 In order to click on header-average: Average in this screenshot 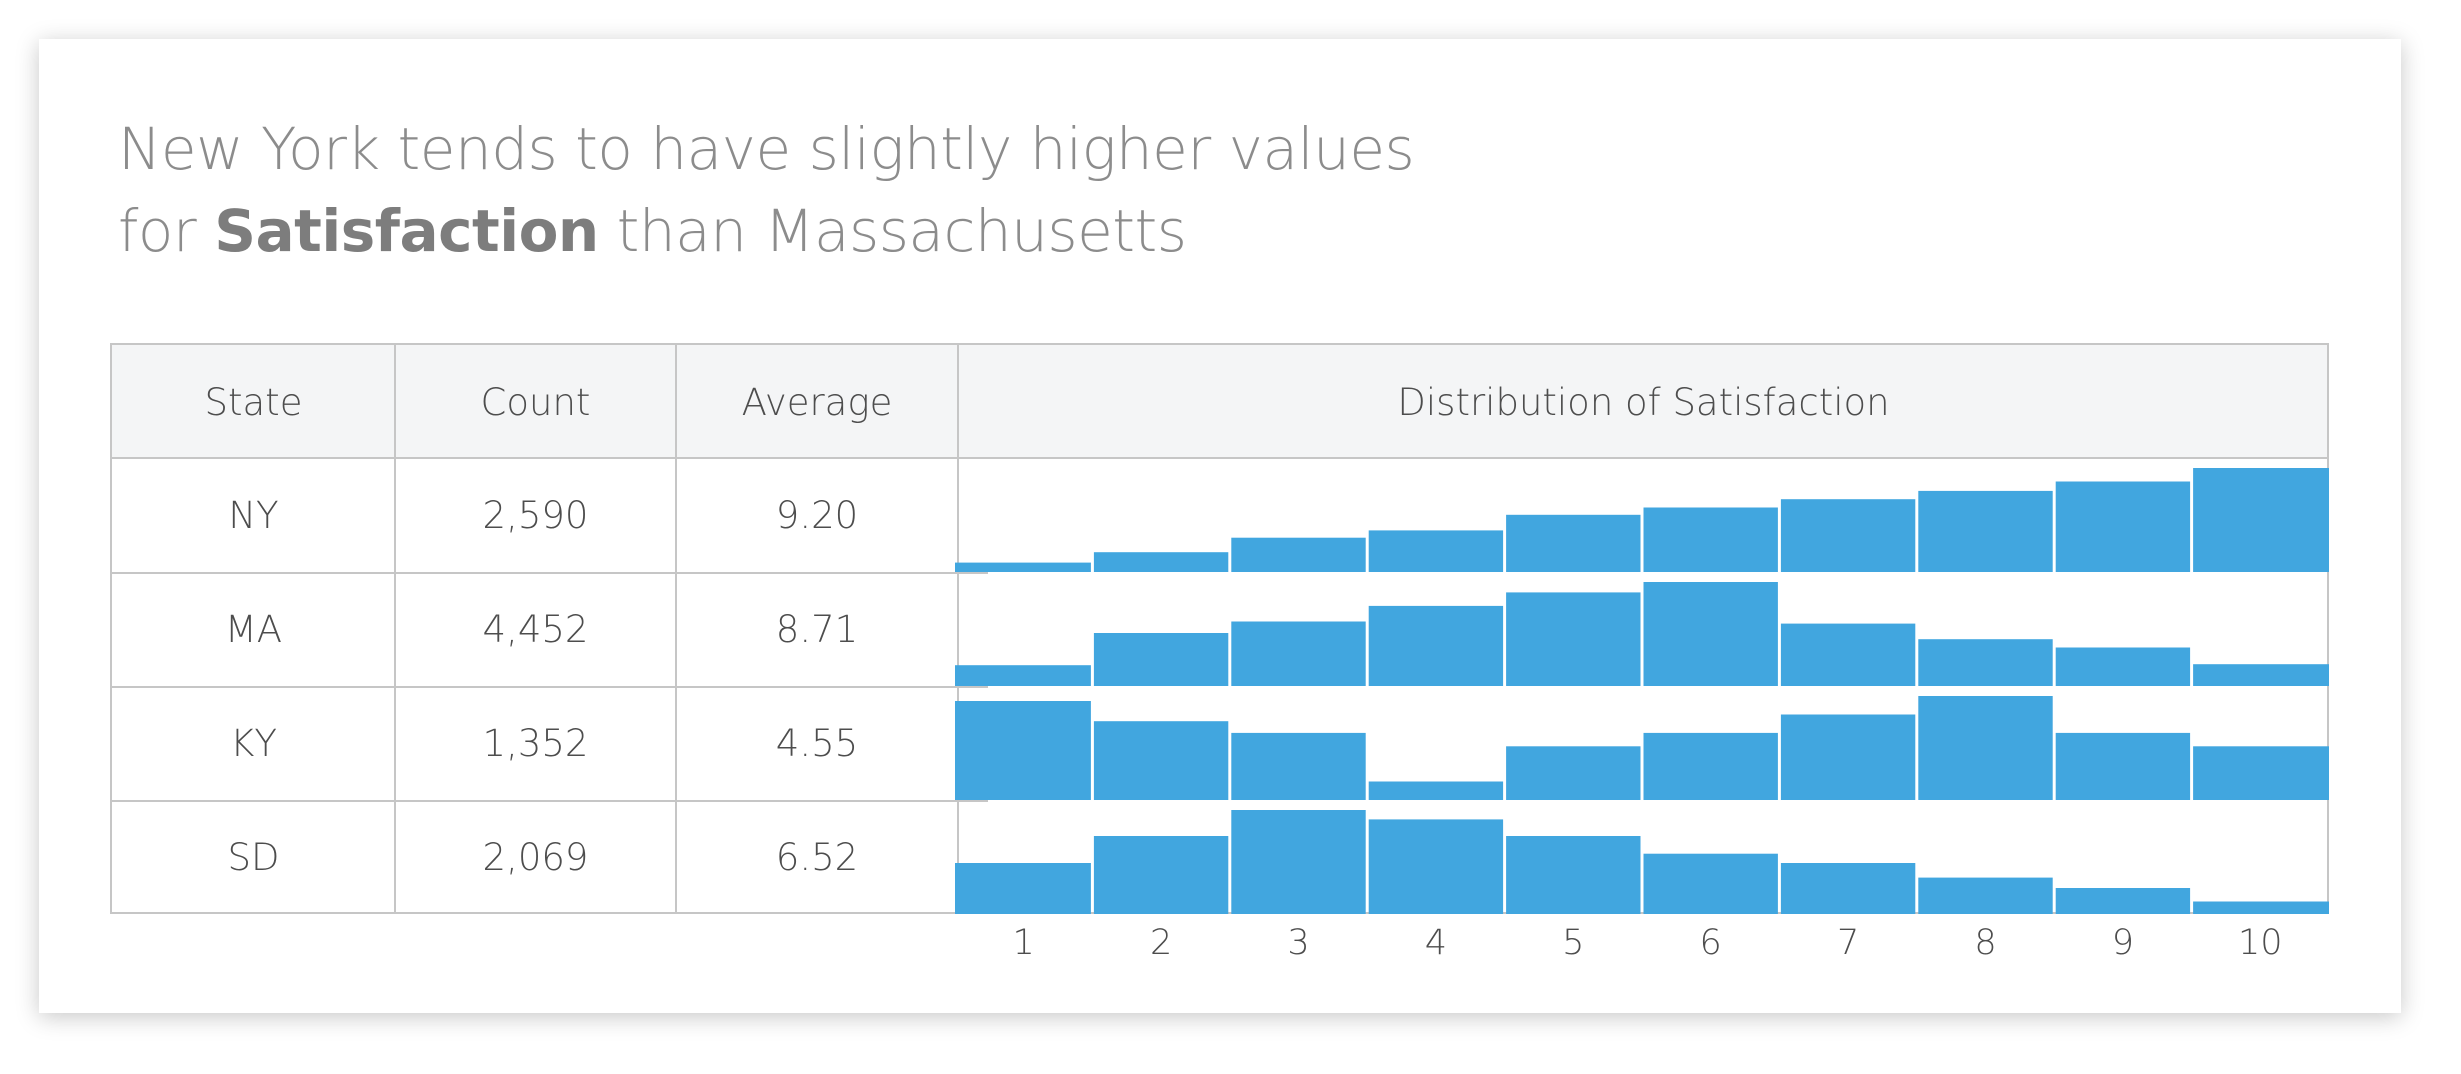, I will do `click(817, 402)`.